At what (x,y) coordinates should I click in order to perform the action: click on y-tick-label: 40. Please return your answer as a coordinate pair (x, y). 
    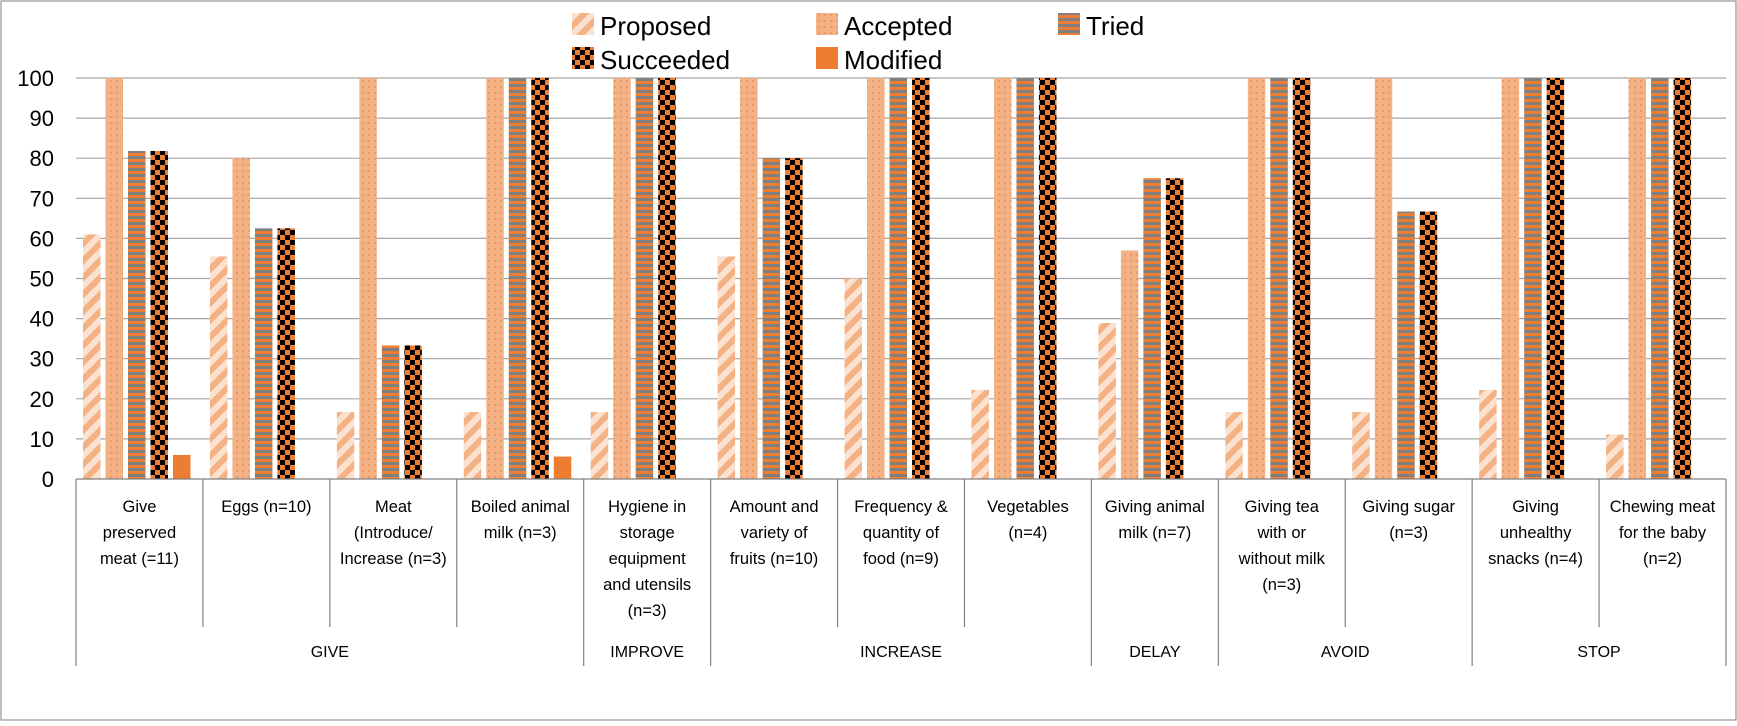
    Looking at the image, I should click on (42, 319).